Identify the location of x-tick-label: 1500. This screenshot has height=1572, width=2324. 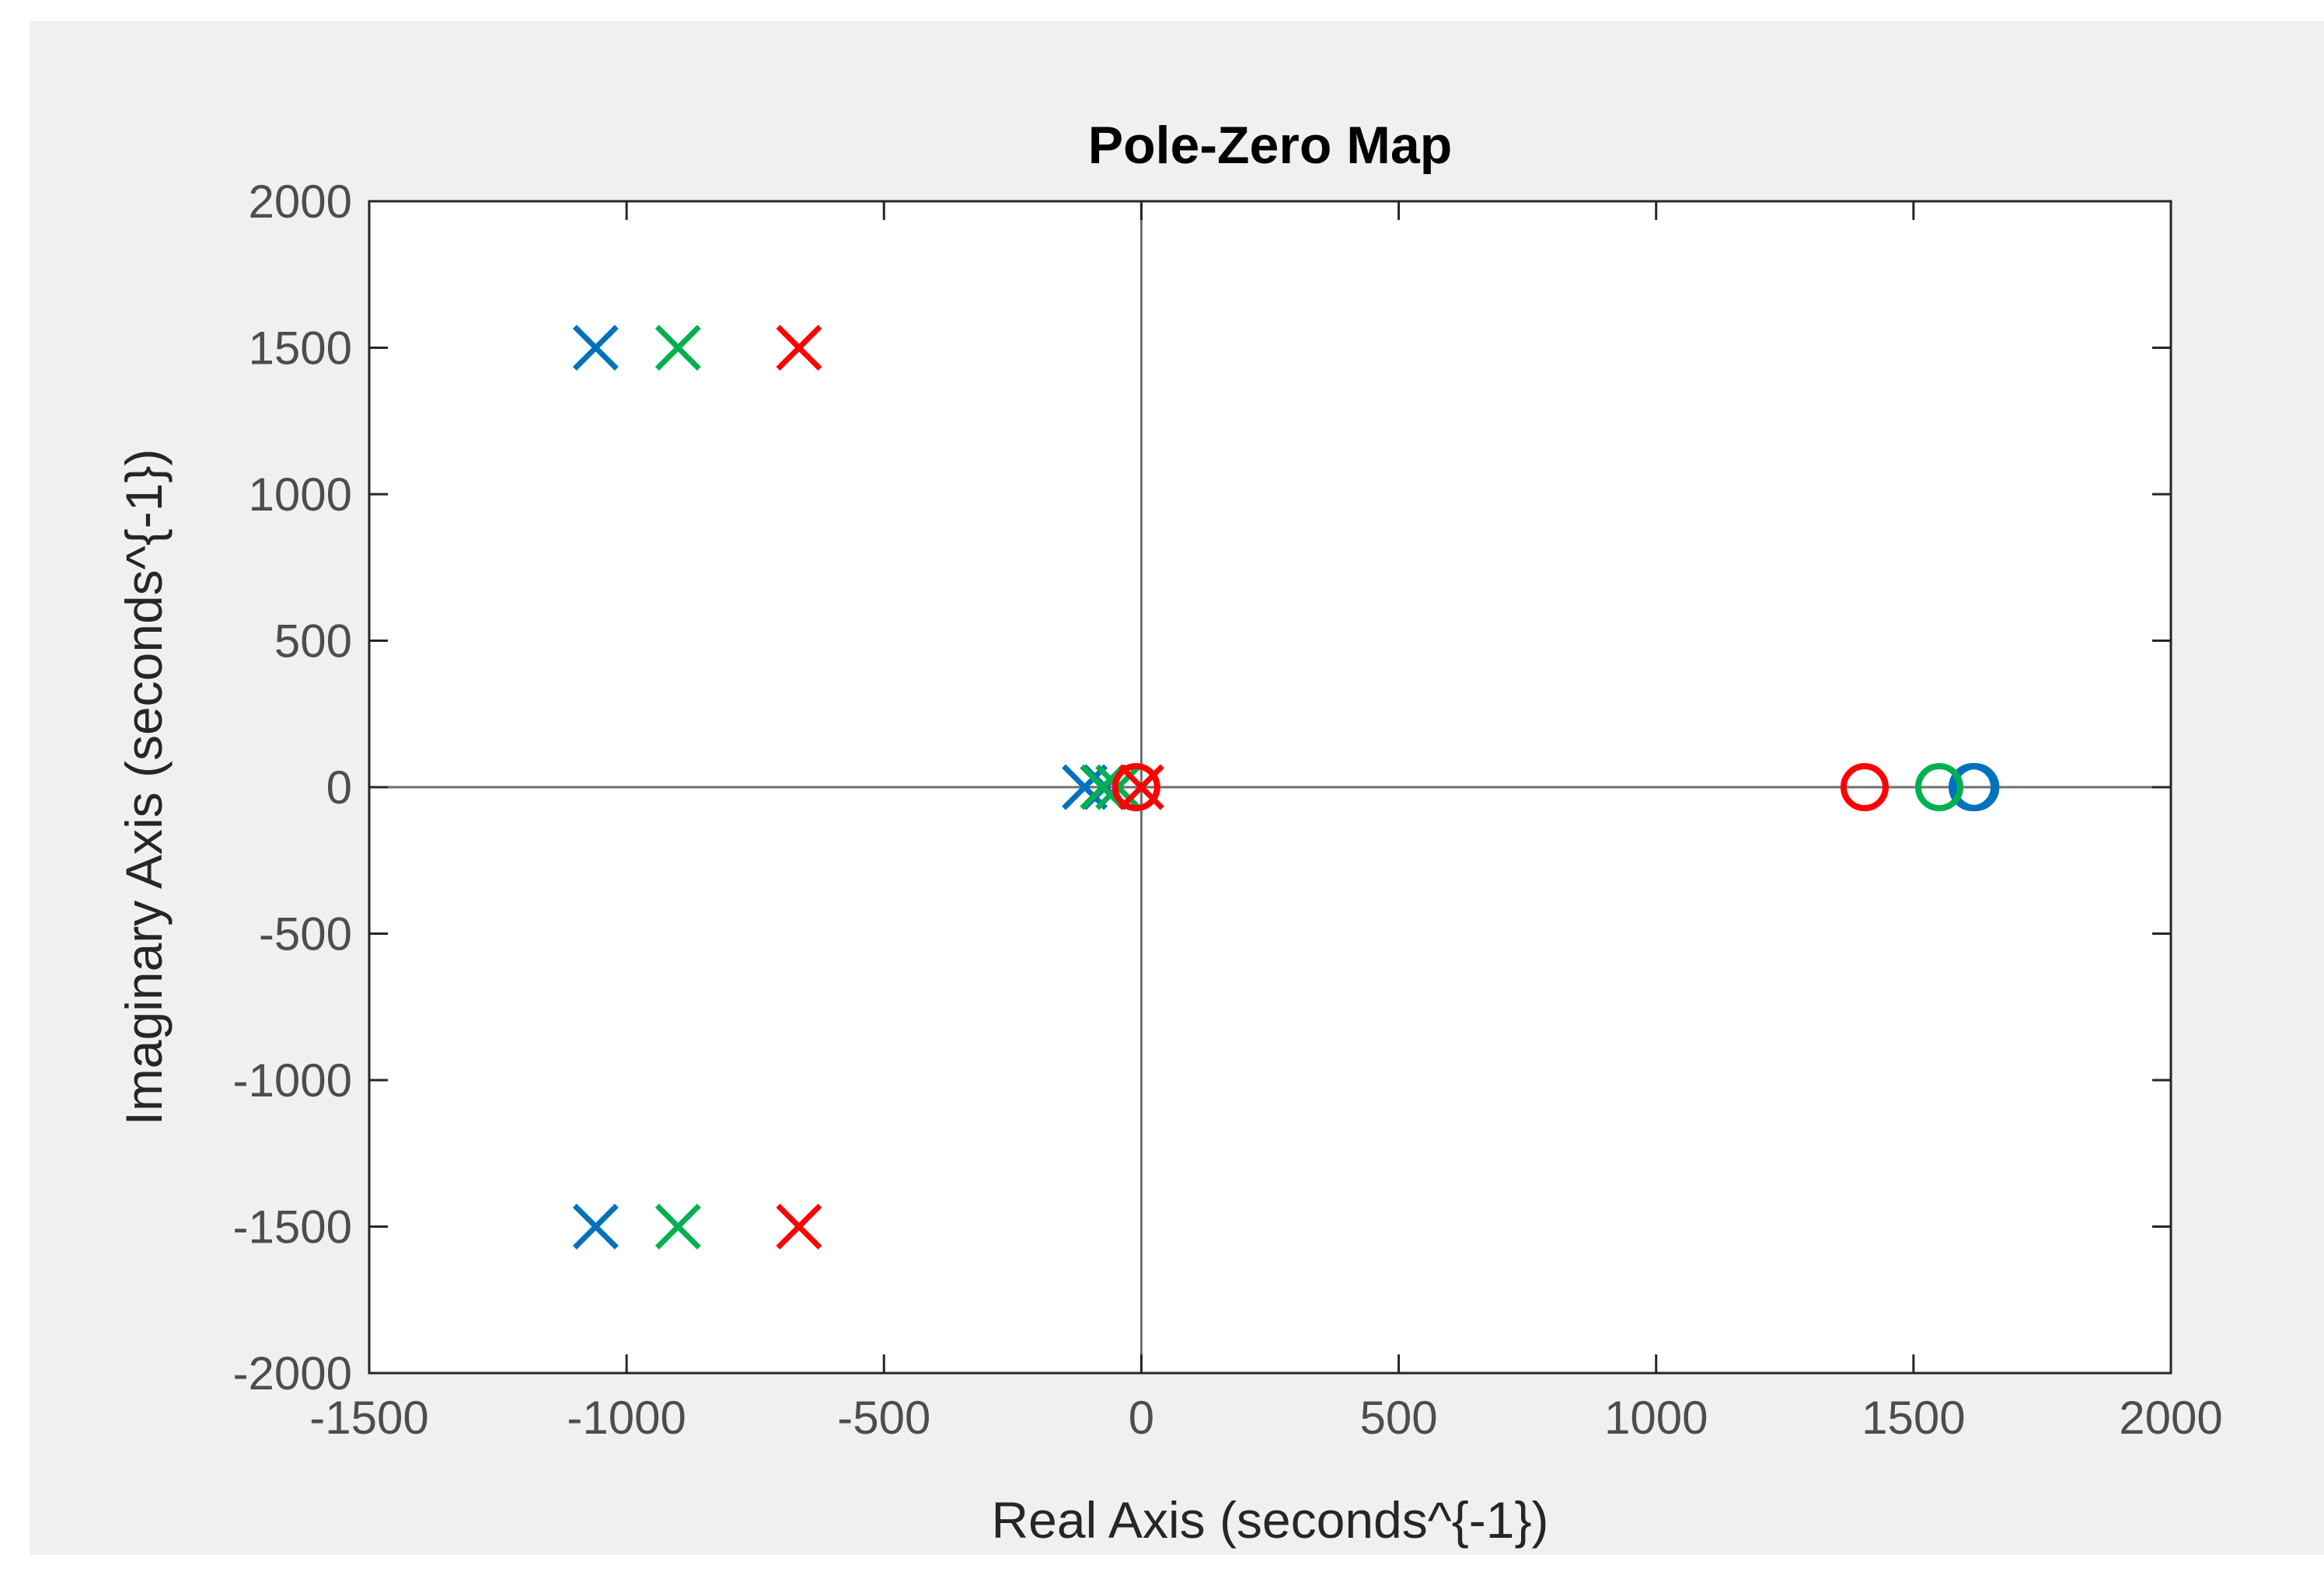
(1913, 1418).